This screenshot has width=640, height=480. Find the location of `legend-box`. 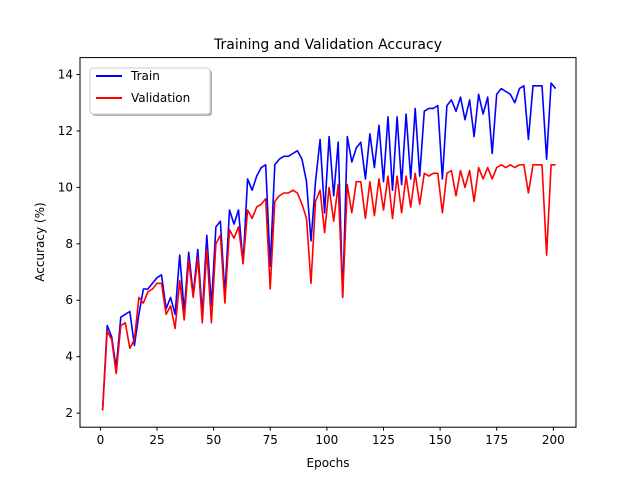

legend-box is located at coordinates (150, 91).